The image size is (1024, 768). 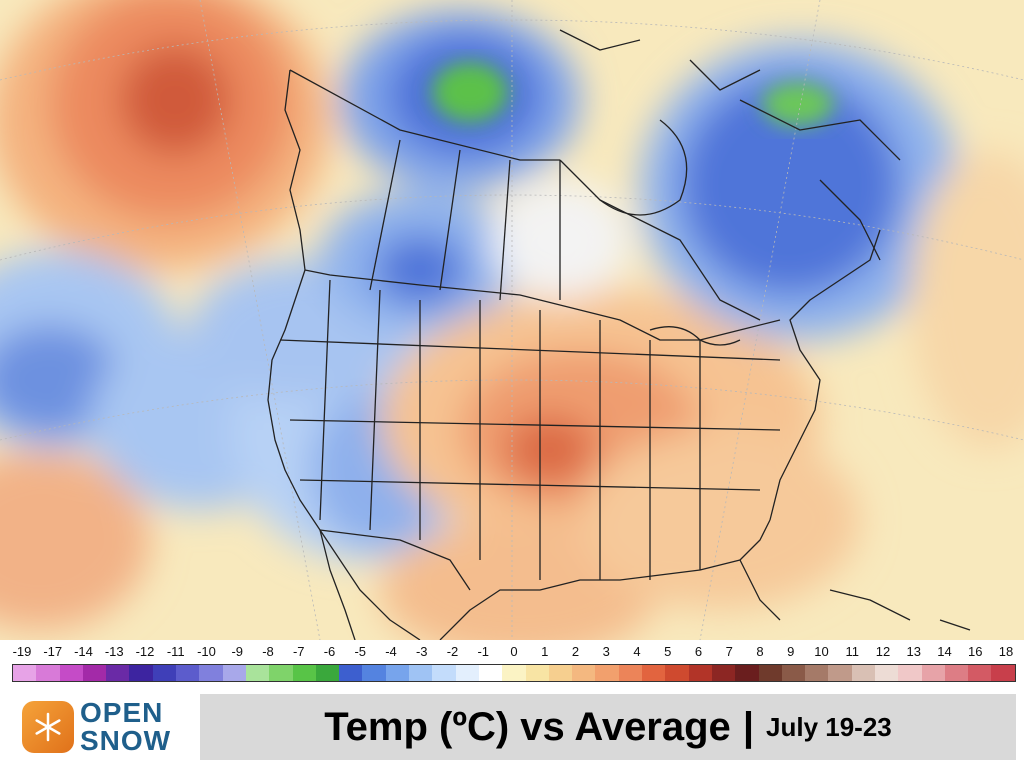 I want to click on map-title: Temp (ºC) vs Average, so click(x=527, y=726).